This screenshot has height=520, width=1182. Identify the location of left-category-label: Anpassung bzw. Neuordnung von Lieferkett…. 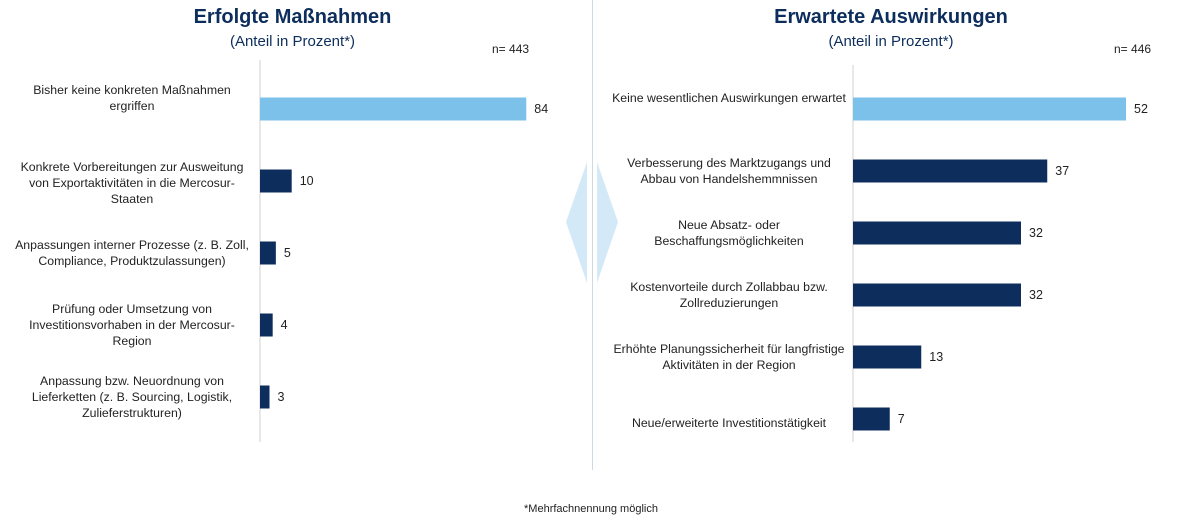
(132, 397).